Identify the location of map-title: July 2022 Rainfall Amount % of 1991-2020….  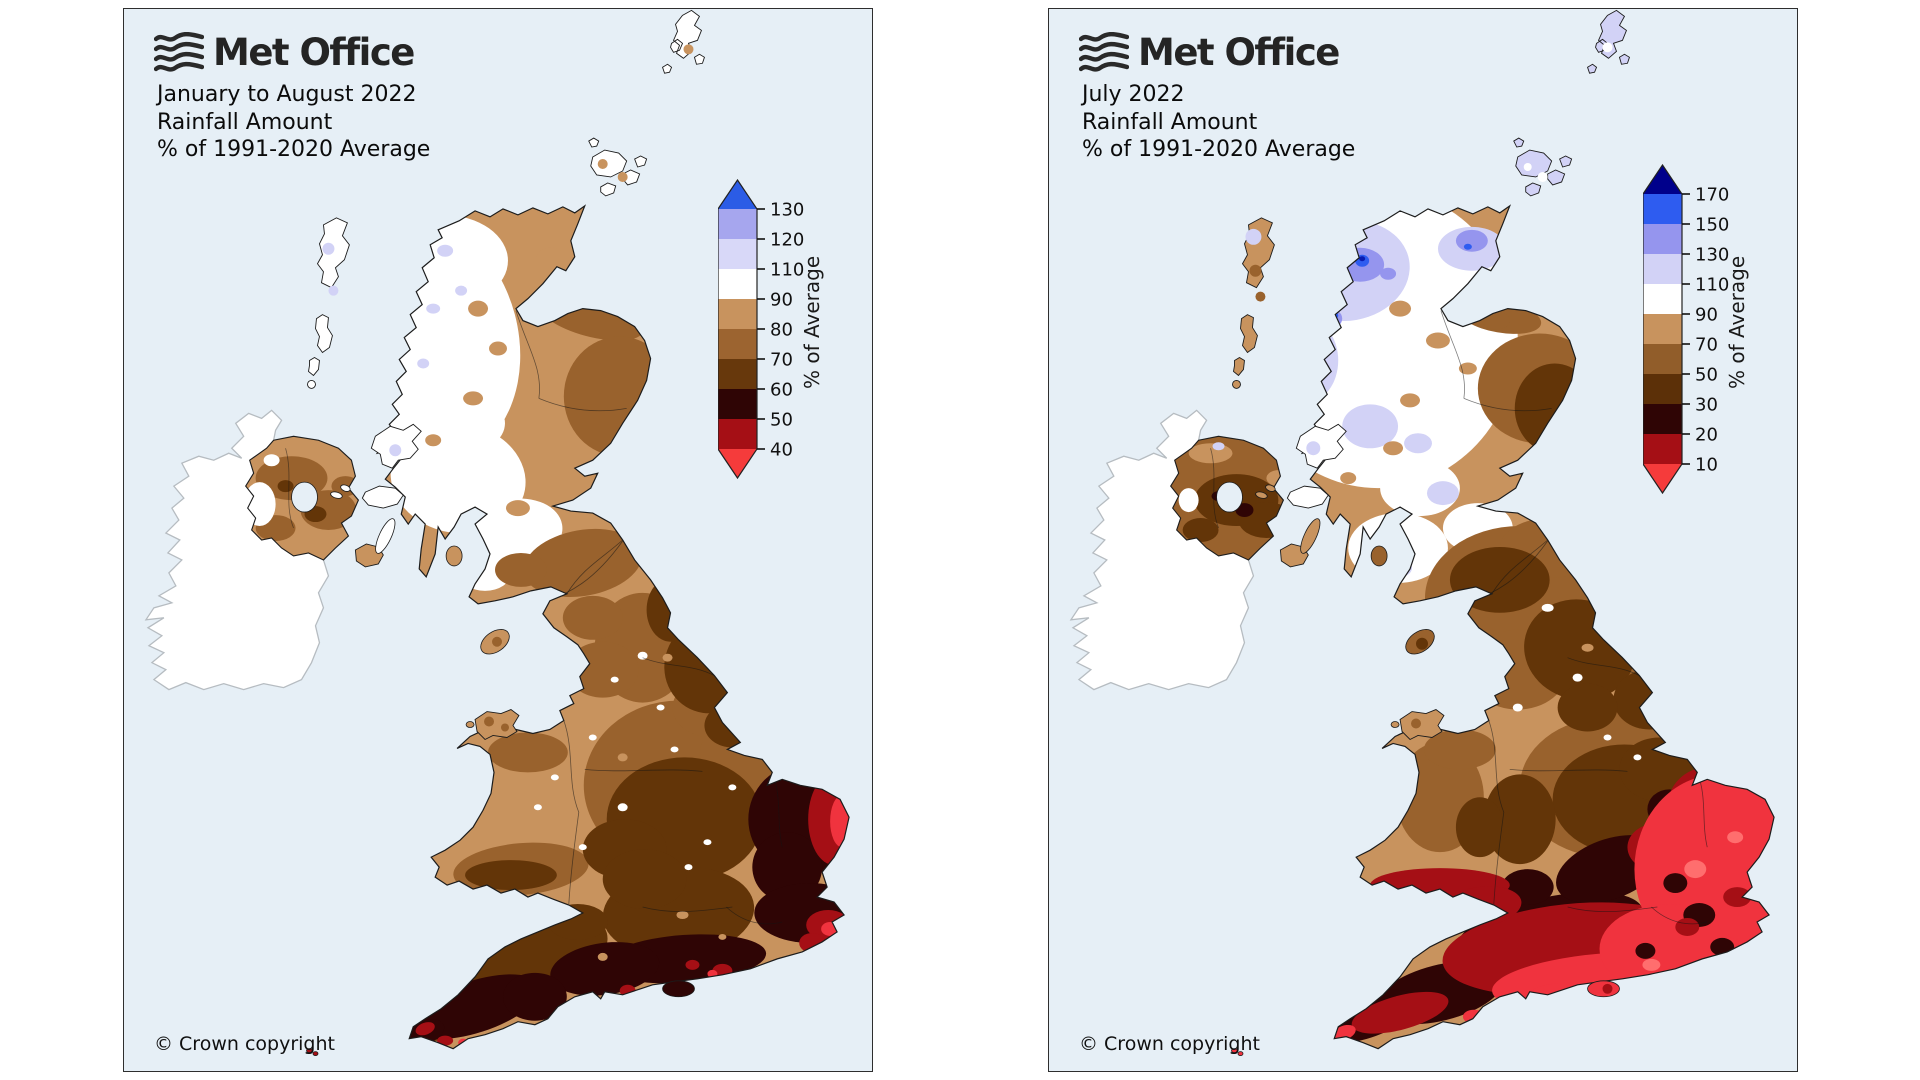
(1218, 122).